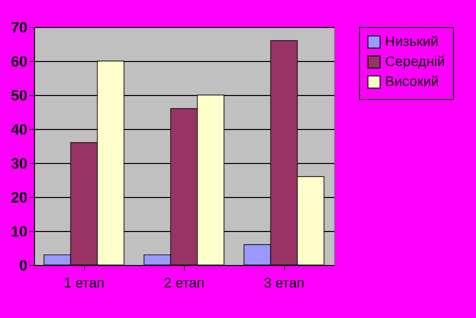 This screenshot has width=476, height=318. What do you see at coordinates (411, 41) in the screenshot?
I see `legend-label: Низький` at bounding box center [411, 41].